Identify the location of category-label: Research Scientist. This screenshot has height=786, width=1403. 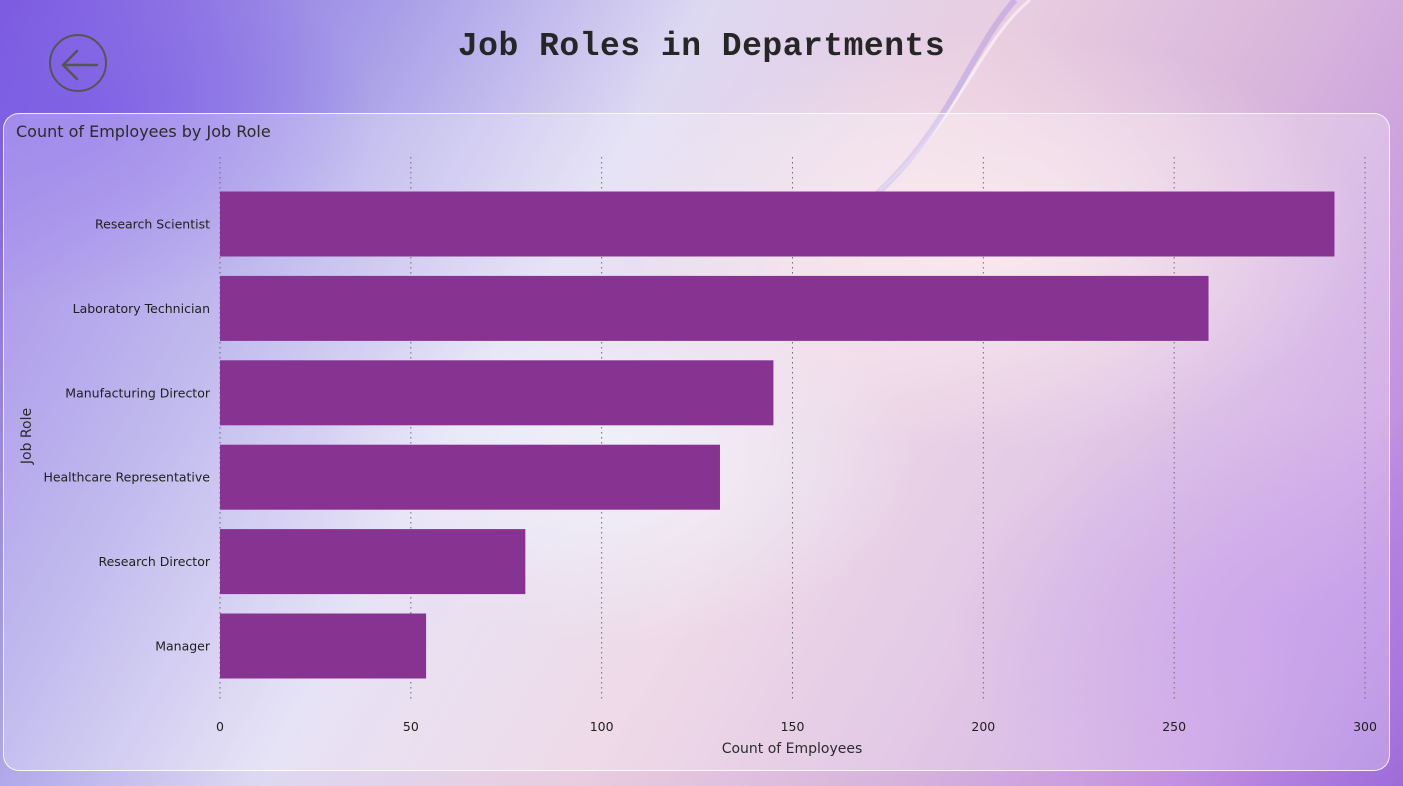
(152, 224).